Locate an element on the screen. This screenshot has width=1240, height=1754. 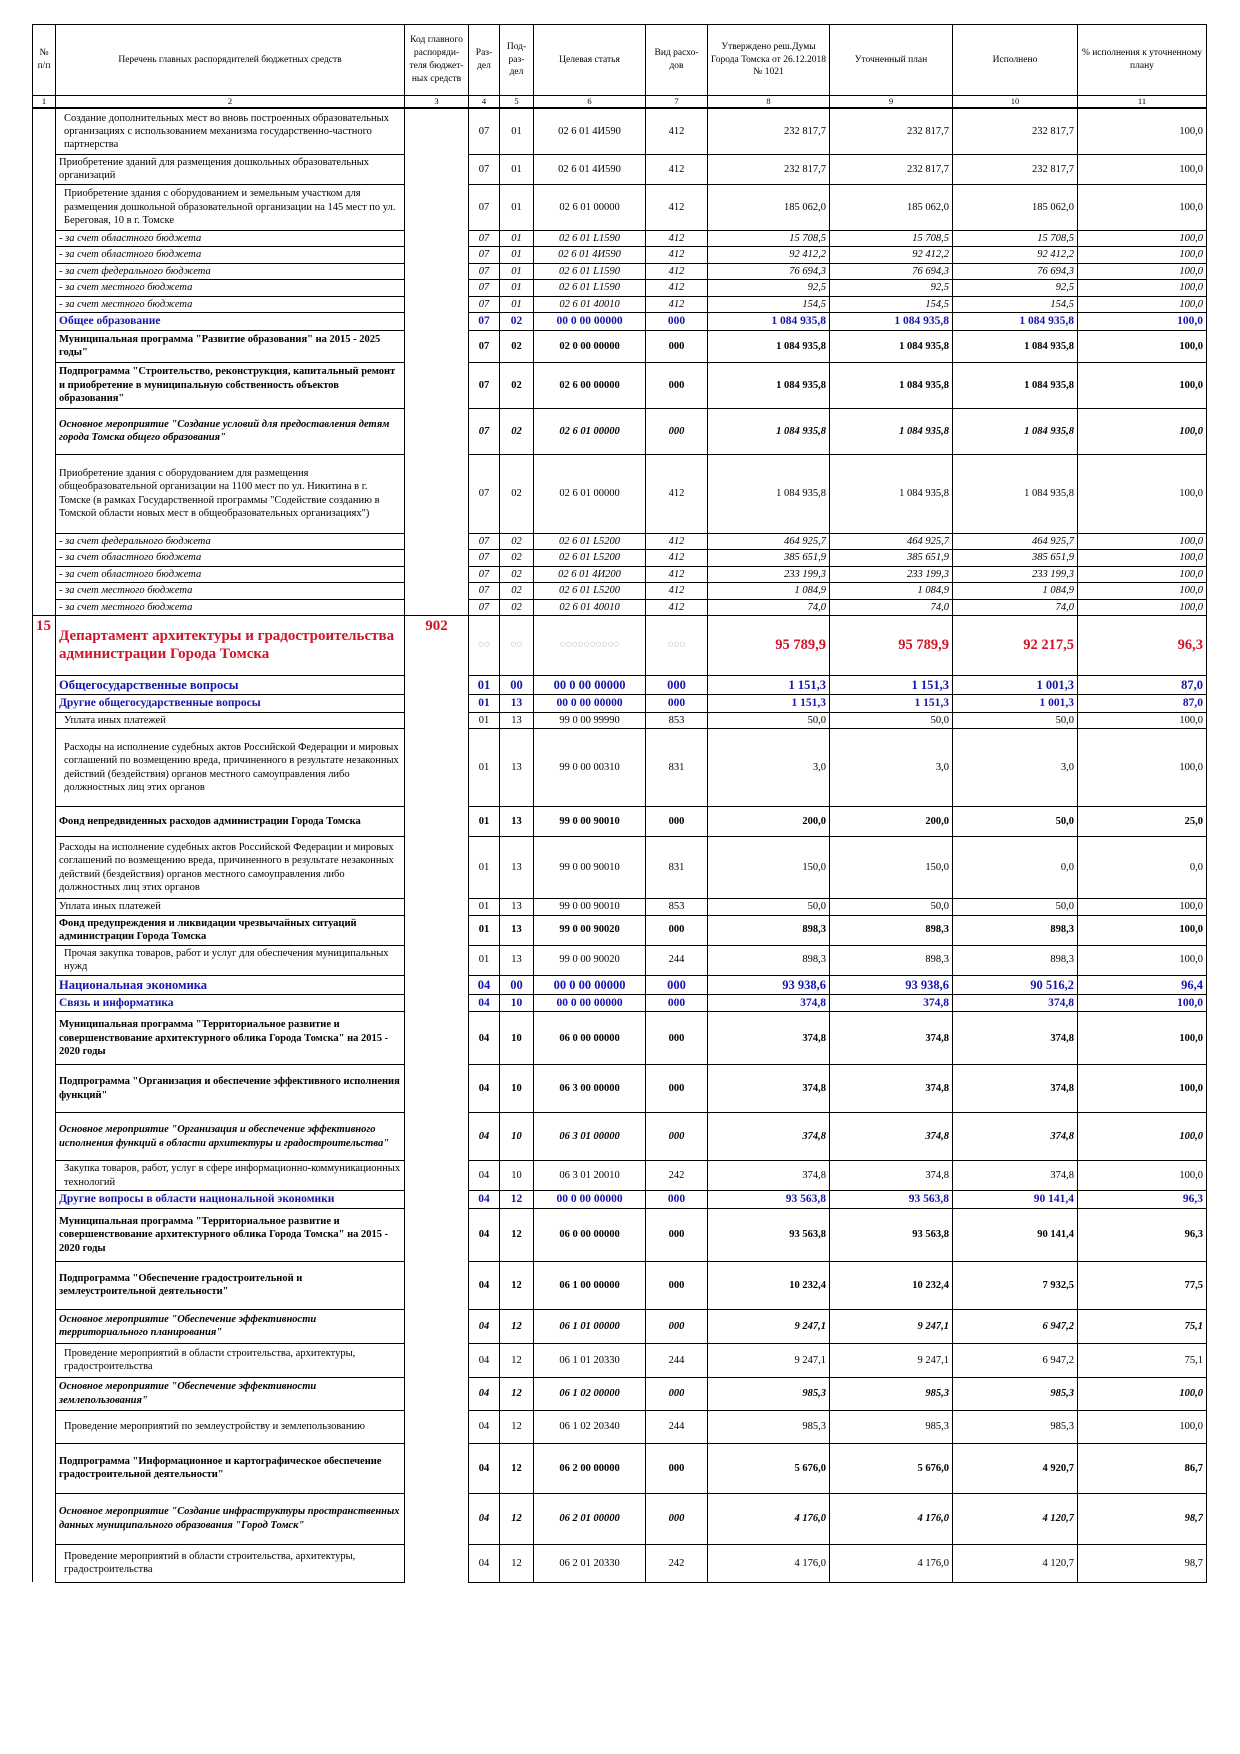
header-executed: Исполнено is located at coordinates (1015, 60).